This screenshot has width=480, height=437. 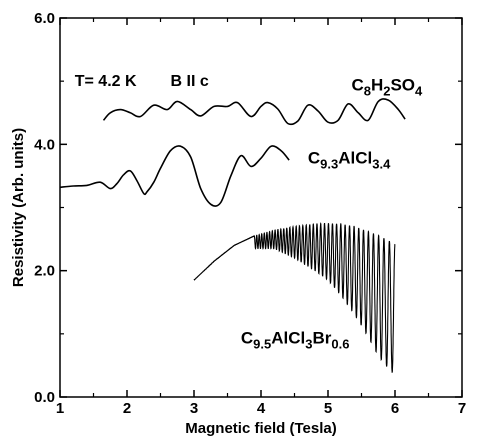 What do you see at coordinates (329, 163) in the screenshot?
I see `series-label-part: 9.3` at bounding box center [329, 163].